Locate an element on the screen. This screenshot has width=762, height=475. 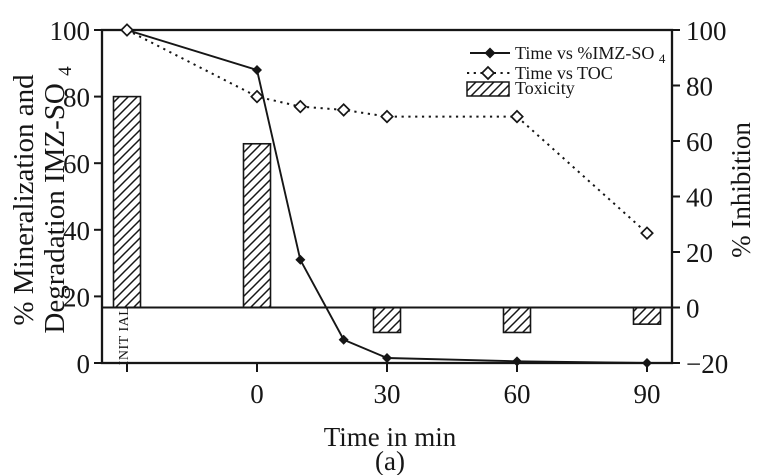
hatched-bar-icon is located at coordinates (488, 89).